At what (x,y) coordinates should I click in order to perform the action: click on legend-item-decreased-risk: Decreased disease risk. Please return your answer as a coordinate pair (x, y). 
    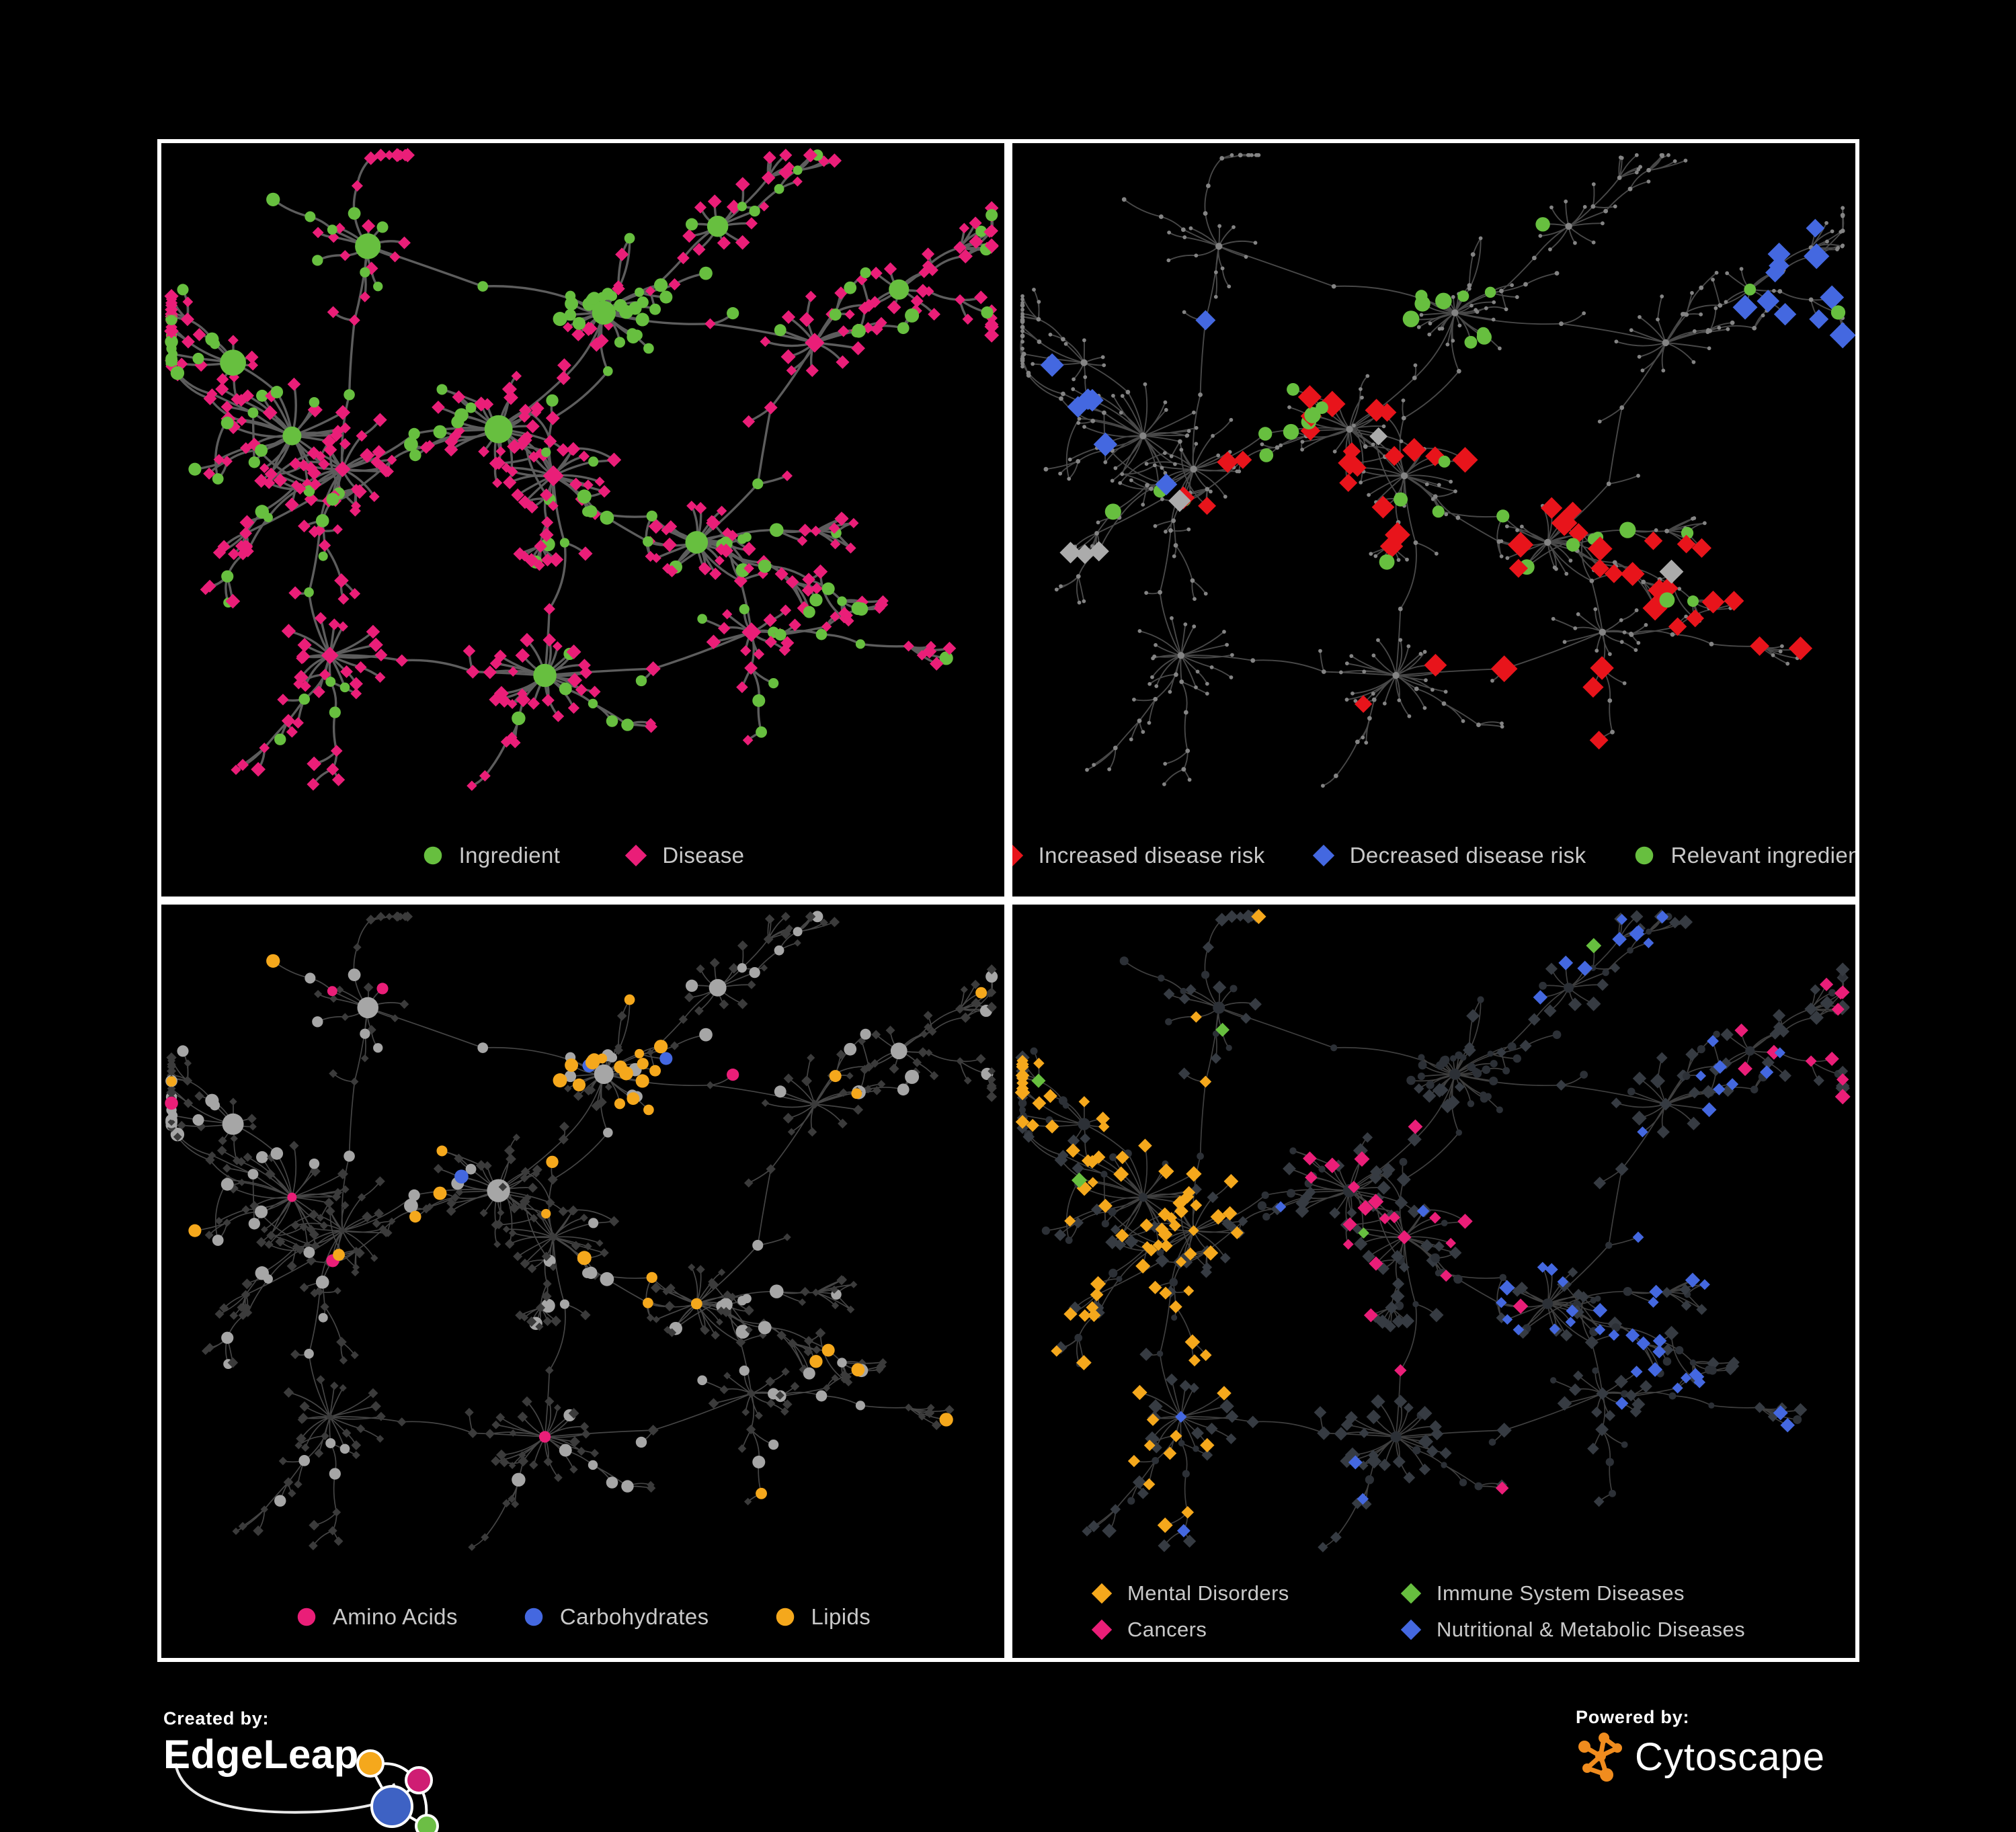
    Looking at the image, I should click on (1449, 856).